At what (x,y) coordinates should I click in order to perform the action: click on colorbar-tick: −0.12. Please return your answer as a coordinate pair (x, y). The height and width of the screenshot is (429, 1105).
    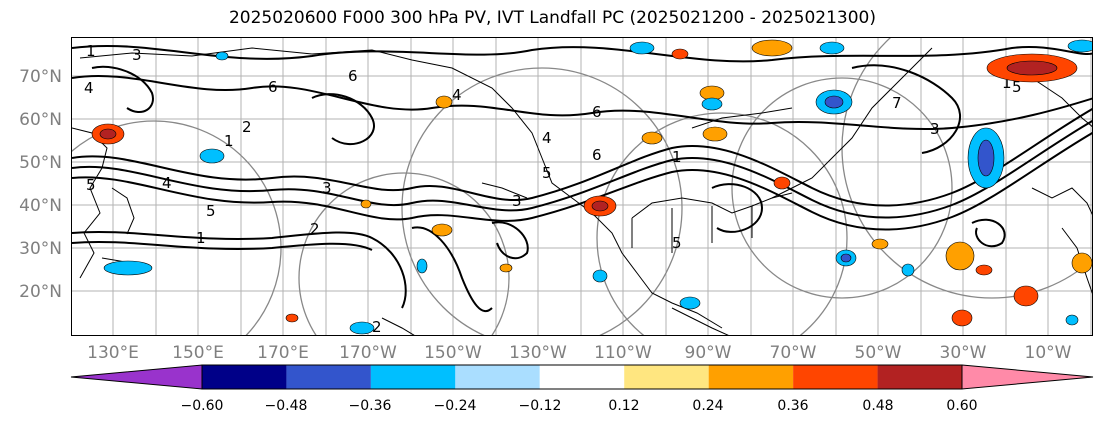
    Looking at the image, I should click on (540, 406).